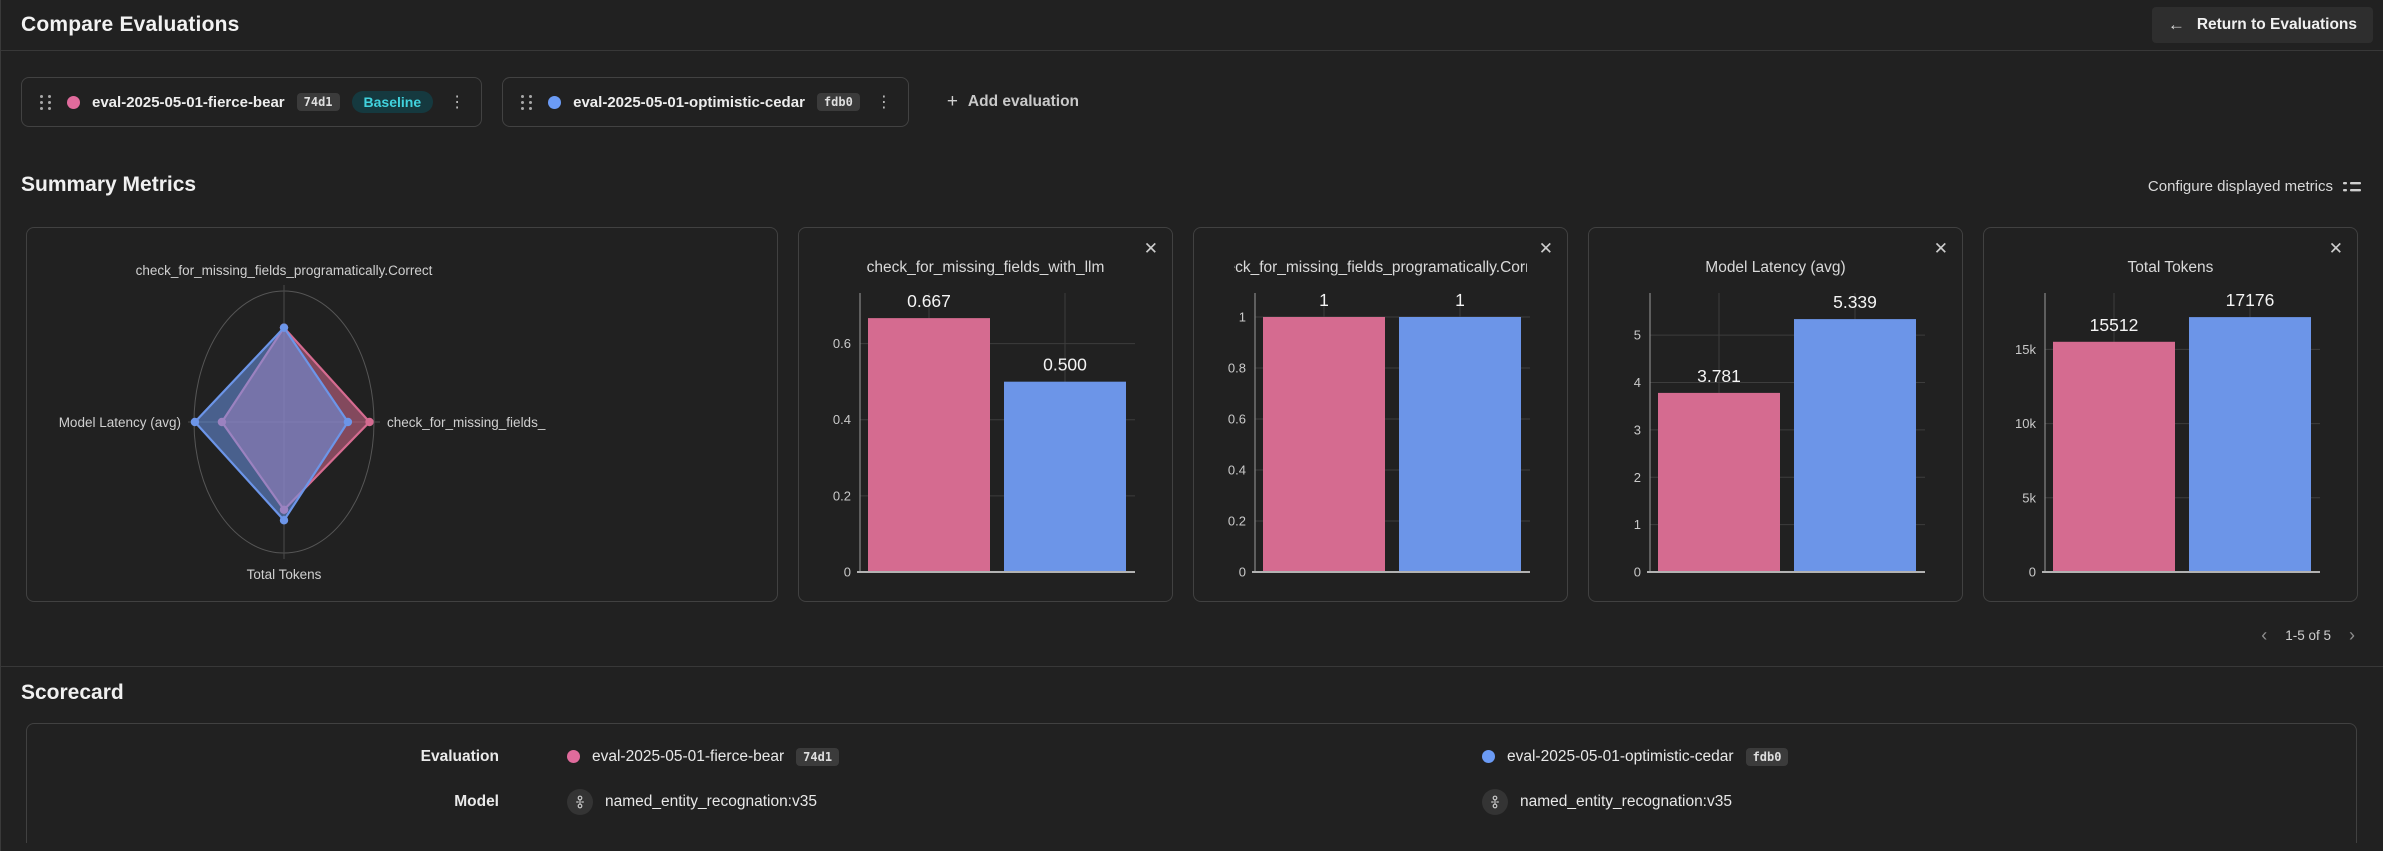 The height and width of the screenshot is (851, 2383). What do you see at coordinates (2170, 267) in the screenshot?
I see `chart-title: Total Tokens` at bounding box center [2170, 267].